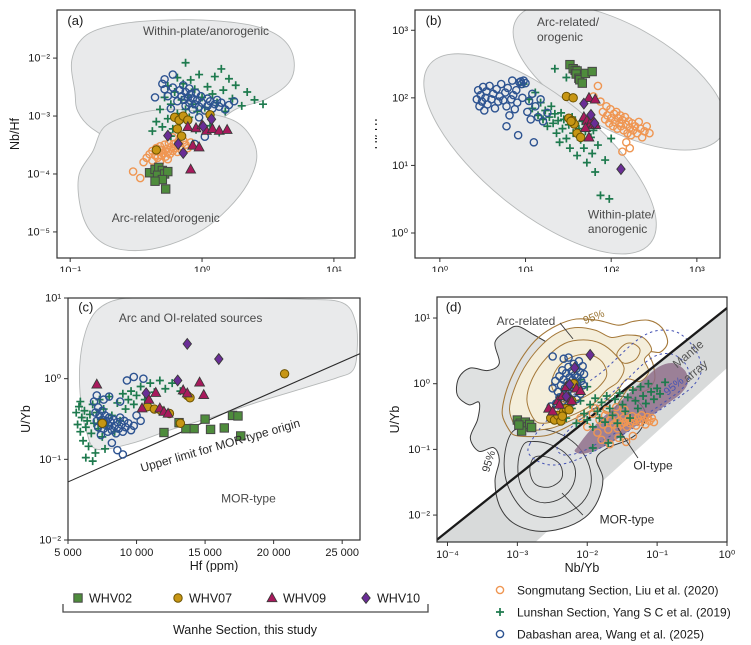 The image size is (751, 645). What do you see at coordinates (400, 31) in the screenshot?
I see `y-tick-label: 10³` at bounding box center [400, 31].